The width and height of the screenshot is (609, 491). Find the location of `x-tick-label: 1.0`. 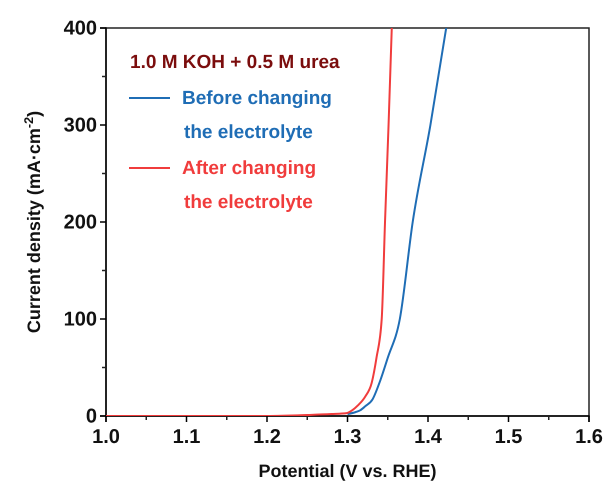

x-tick-label: 1.0 is located at coordinates (106, 437).